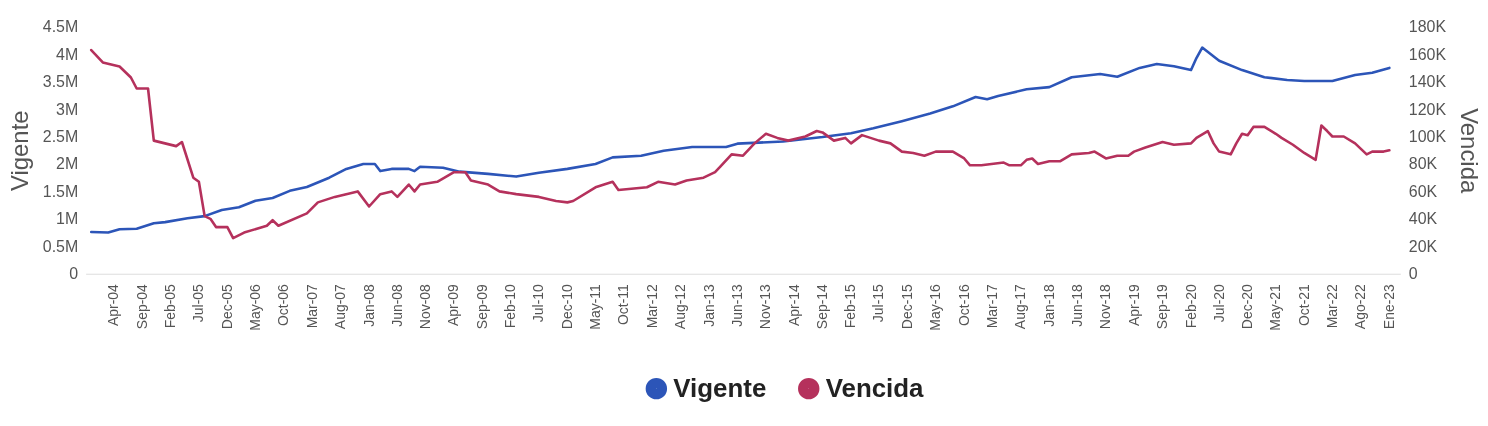 The image size is (1488, 426). What do you see at coordinates (283, 305) in the screenshot?
I see `x-tick-label: Oct-06` at bounding box center [283, 305].